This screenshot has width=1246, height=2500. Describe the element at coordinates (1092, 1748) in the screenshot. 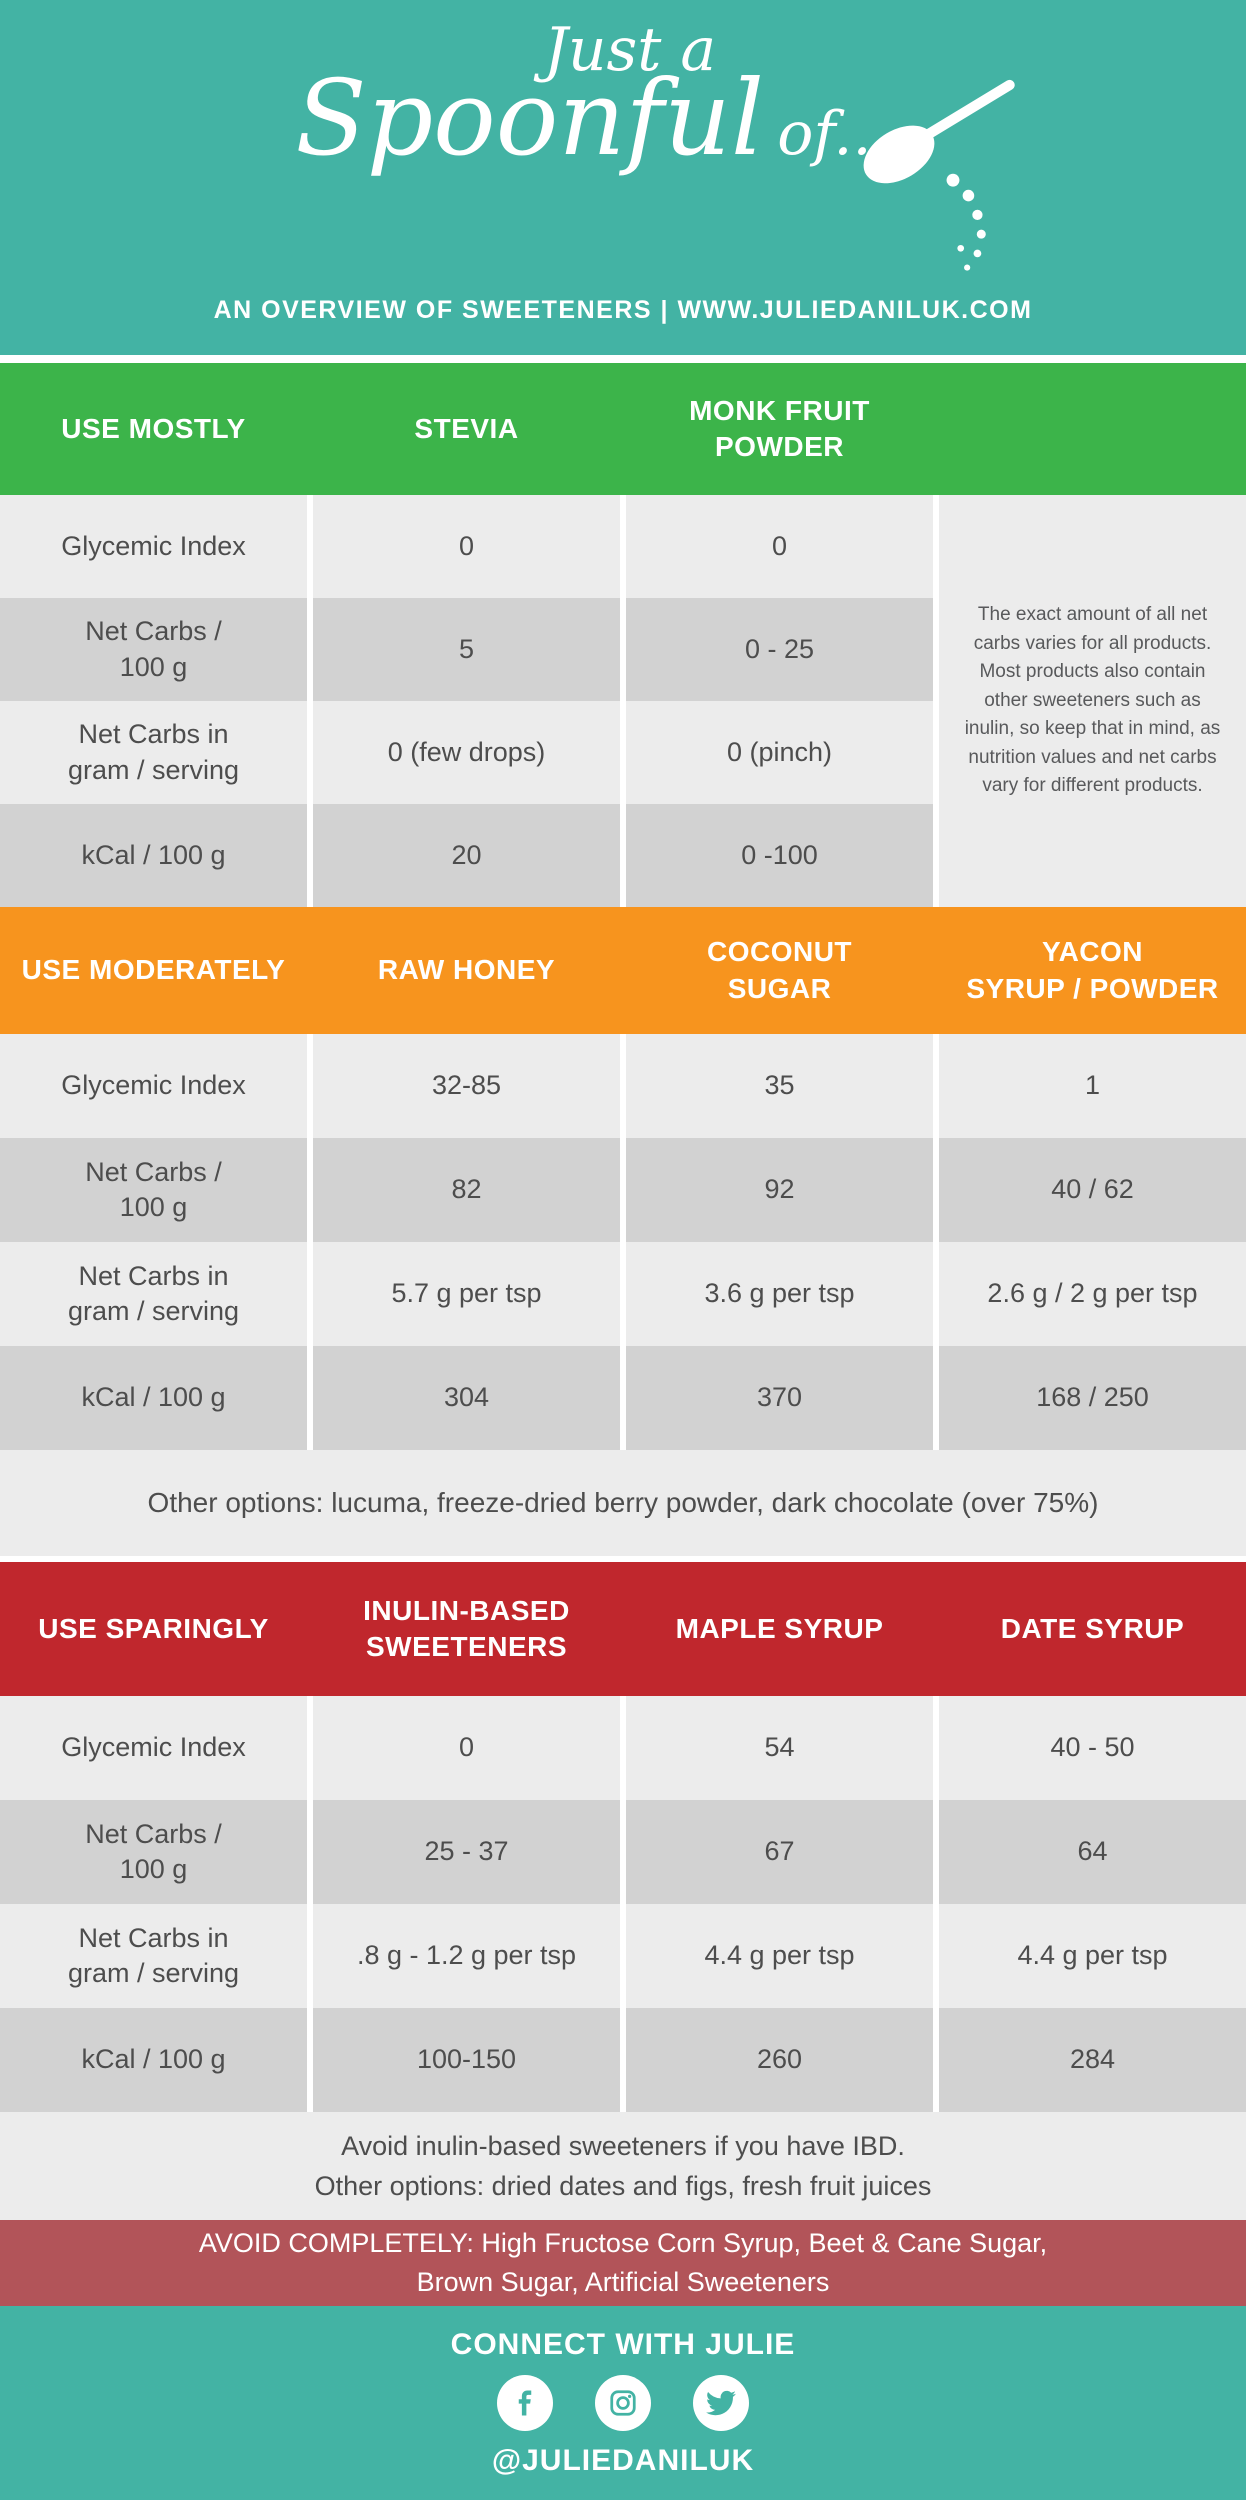

I see `value-cell: 40 - 50` at that location.